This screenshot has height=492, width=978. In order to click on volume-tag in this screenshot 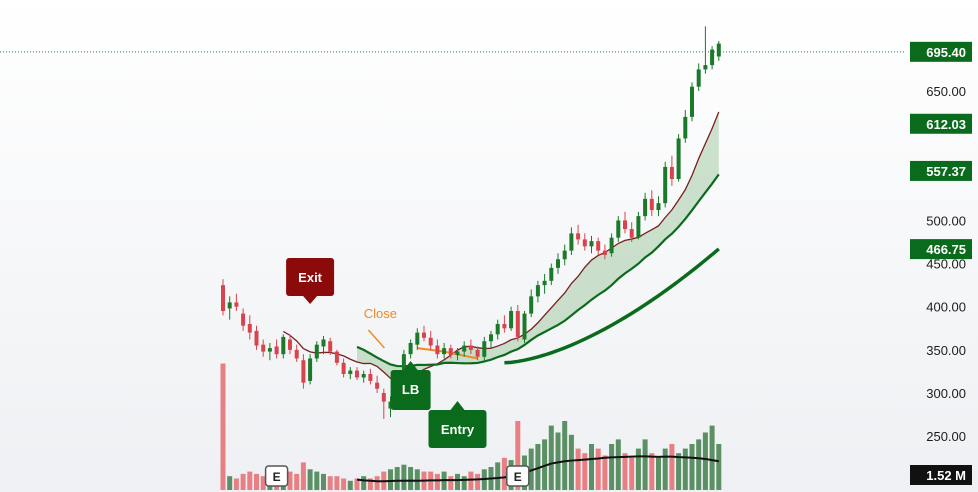, I will do `click(941, 475)`.